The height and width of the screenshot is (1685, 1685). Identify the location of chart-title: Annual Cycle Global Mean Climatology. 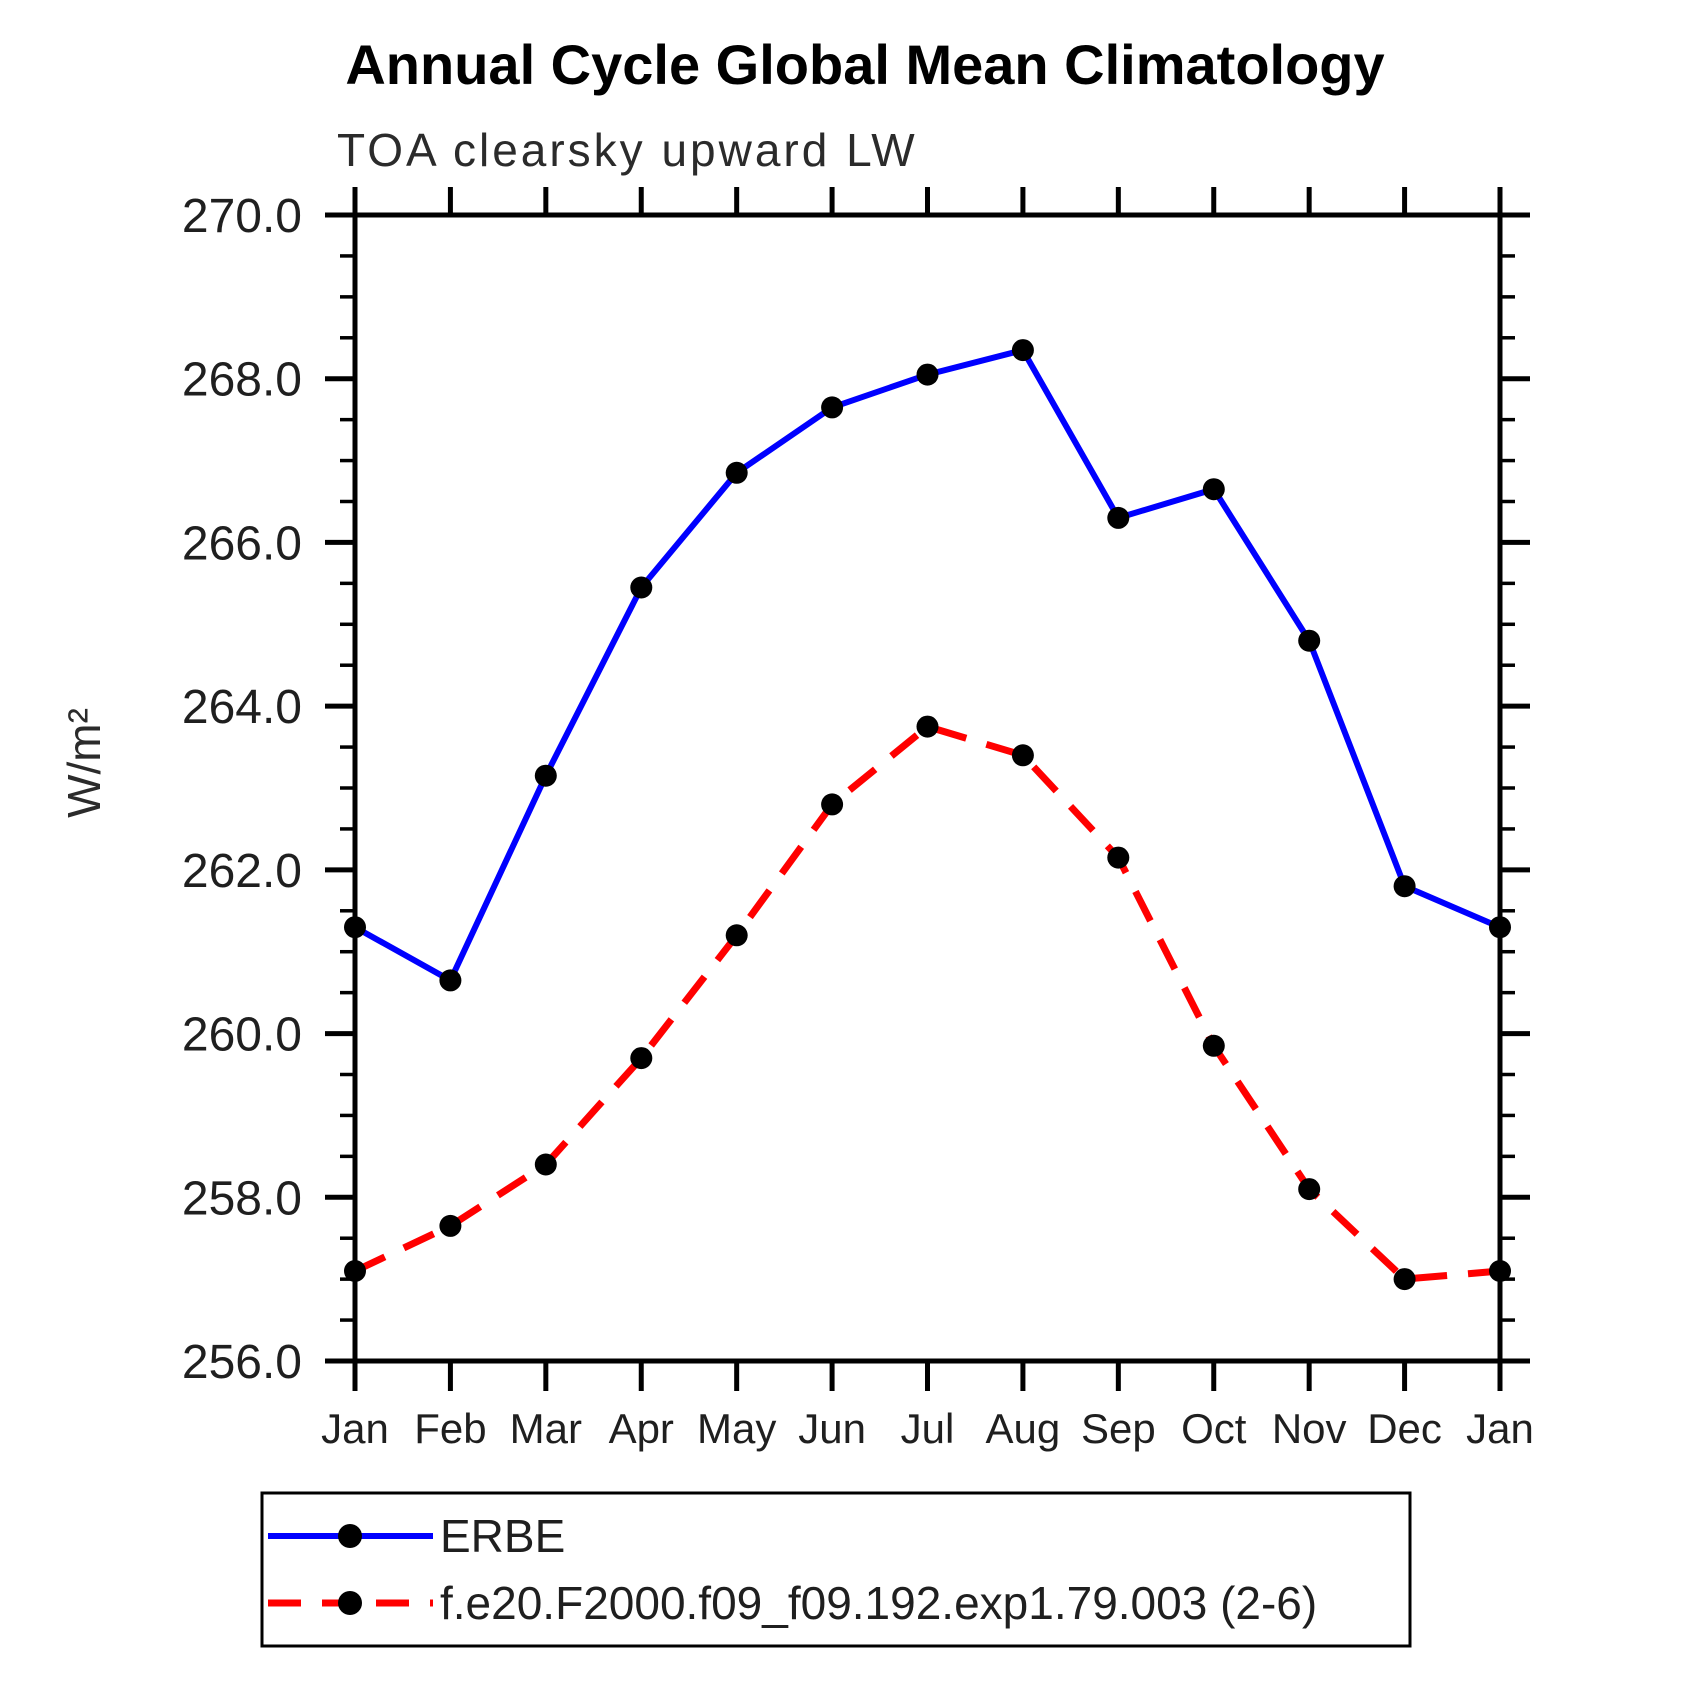
(864, 64).